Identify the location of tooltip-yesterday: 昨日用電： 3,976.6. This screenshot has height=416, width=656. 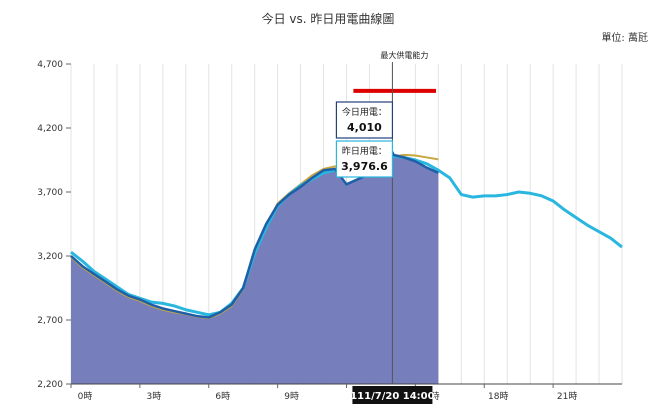
(364, 159).